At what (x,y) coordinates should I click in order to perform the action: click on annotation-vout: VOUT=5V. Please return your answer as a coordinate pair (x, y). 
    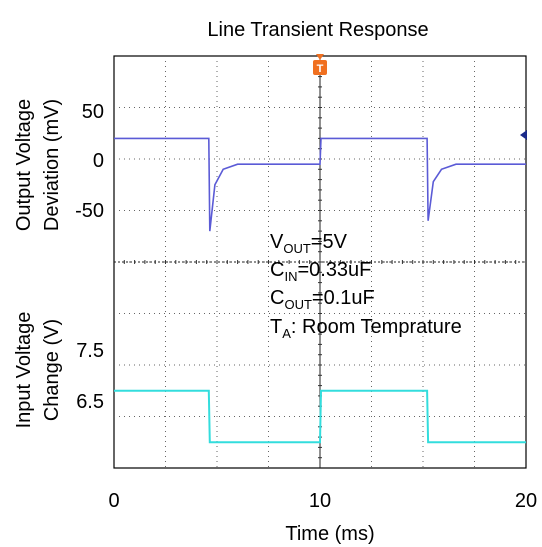
    Looking at the image, I should click on (309, 243).